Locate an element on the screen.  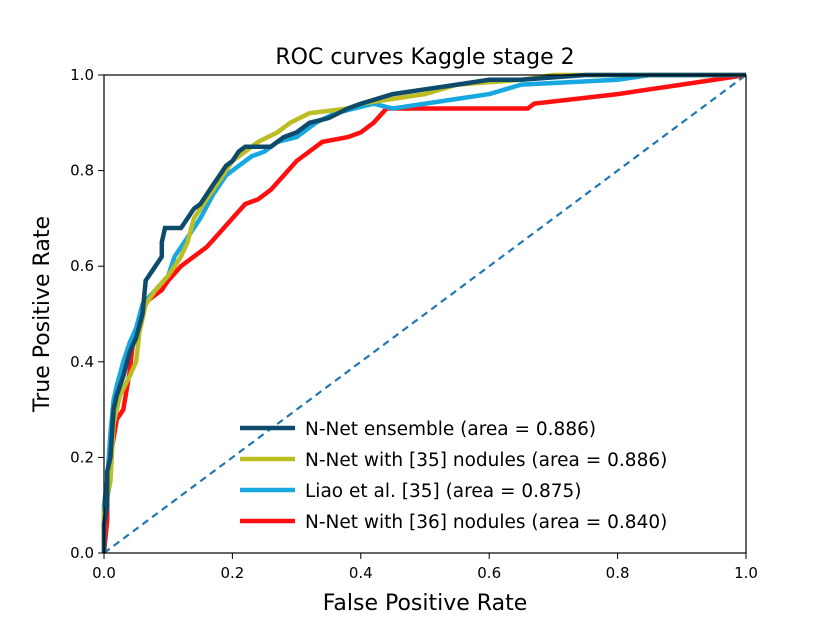
y-tick-label: 0.4 is located at coordinates (82, 362).